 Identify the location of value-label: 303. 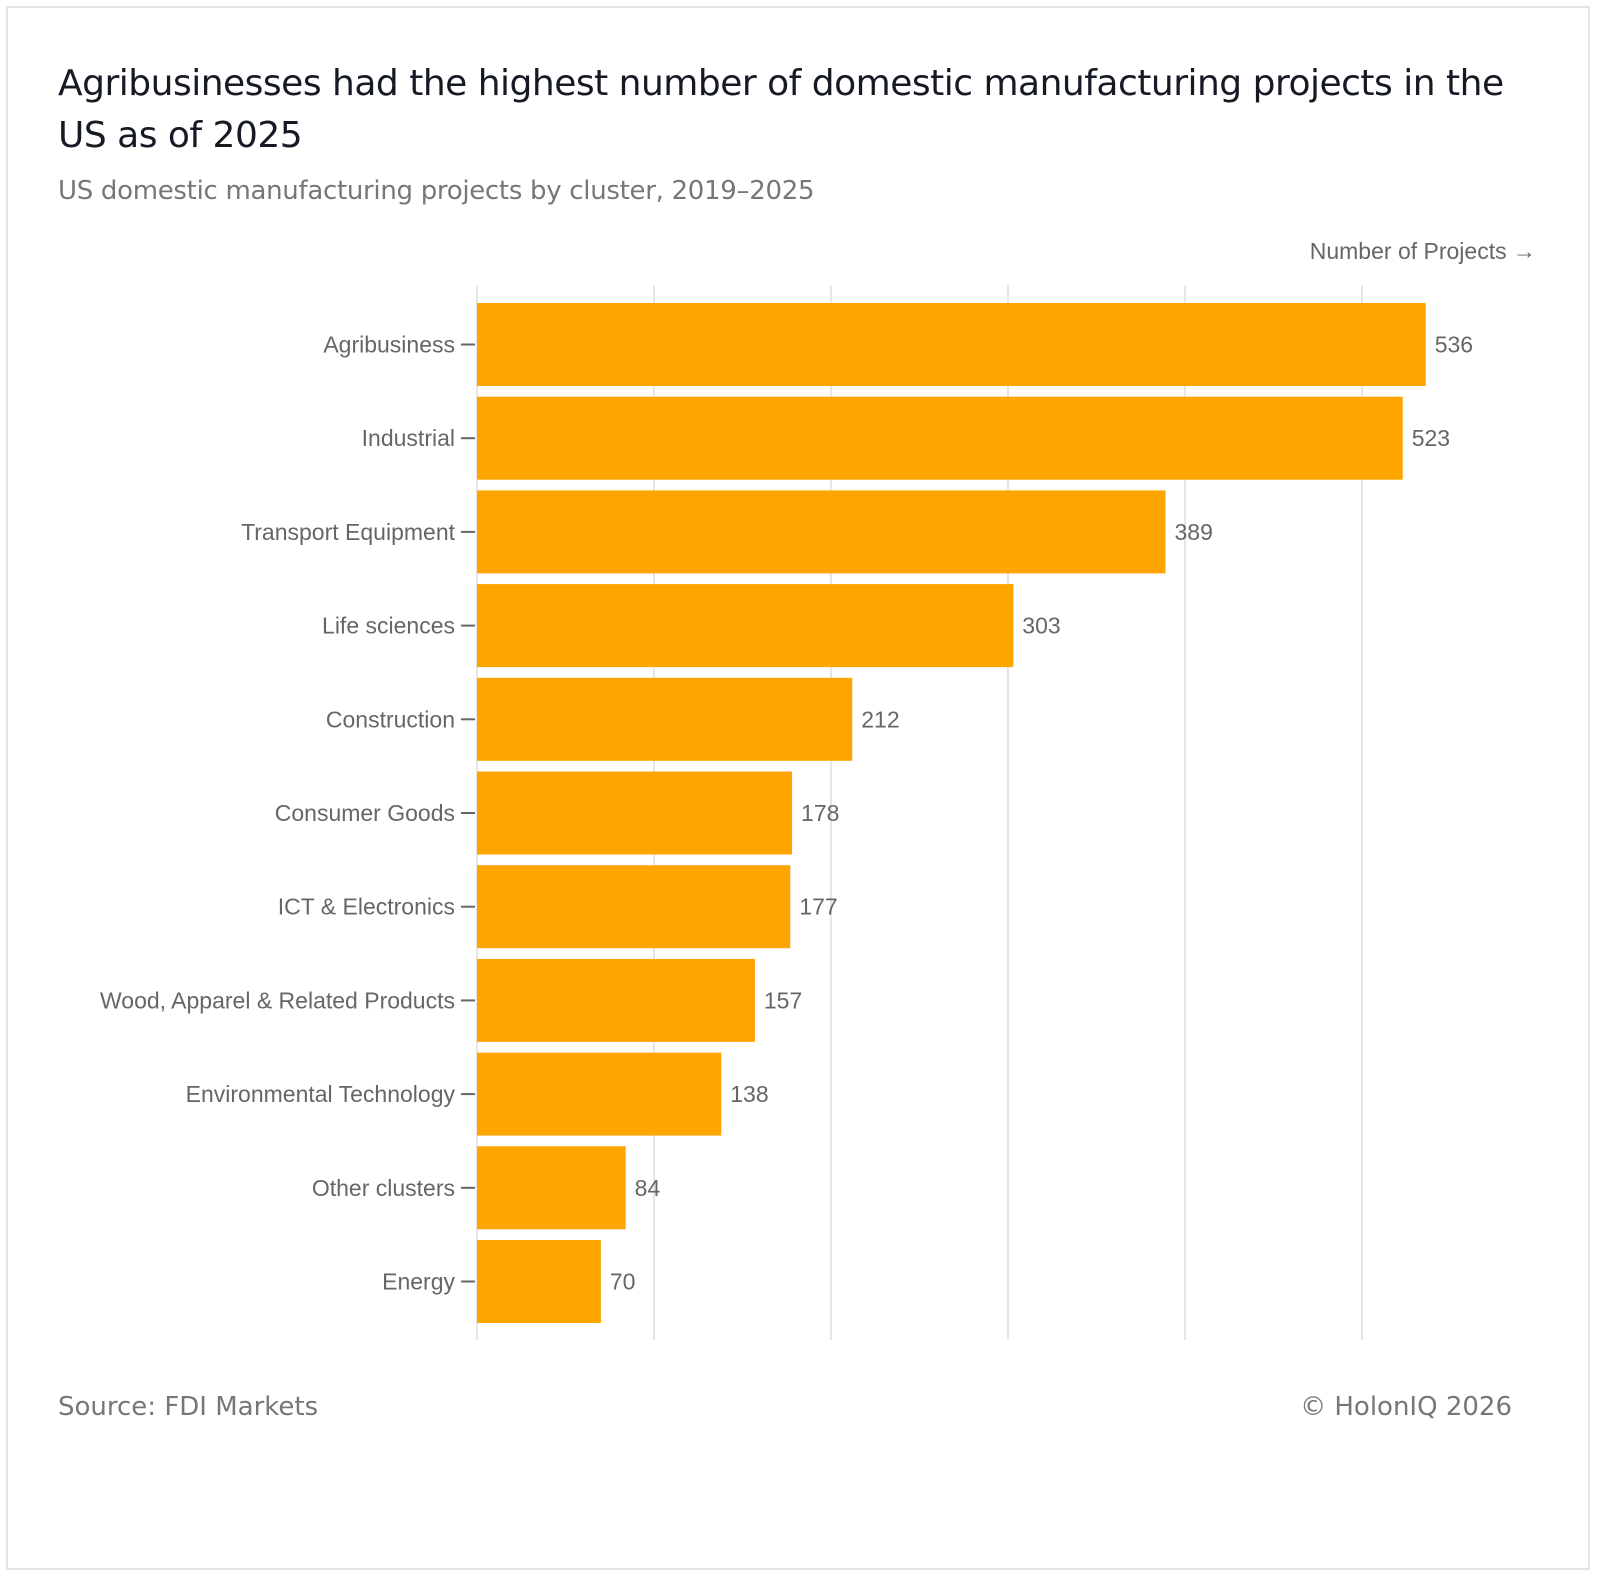
(1041, 626).